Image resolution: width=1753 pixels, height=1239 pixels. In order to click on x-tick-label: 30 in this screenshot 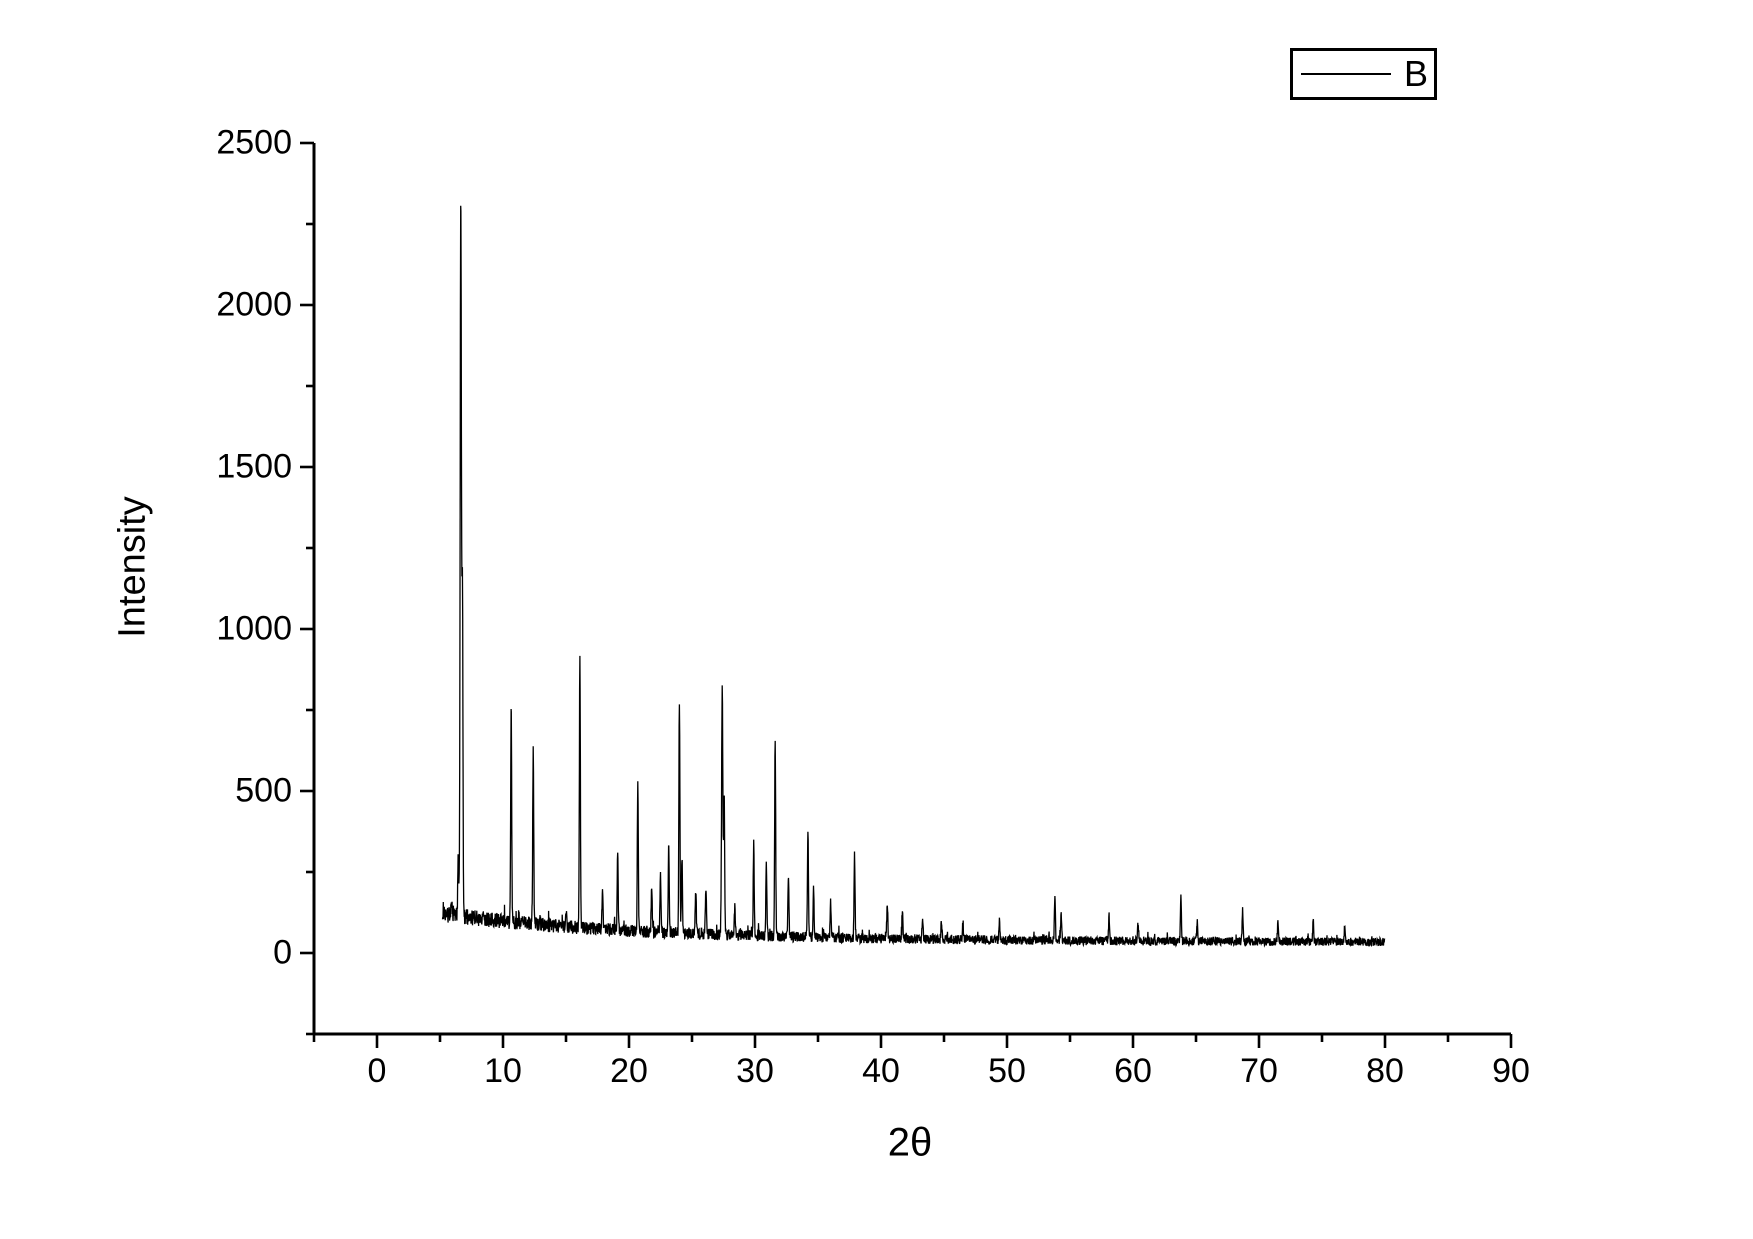, I will do `click(755, 1071)`.